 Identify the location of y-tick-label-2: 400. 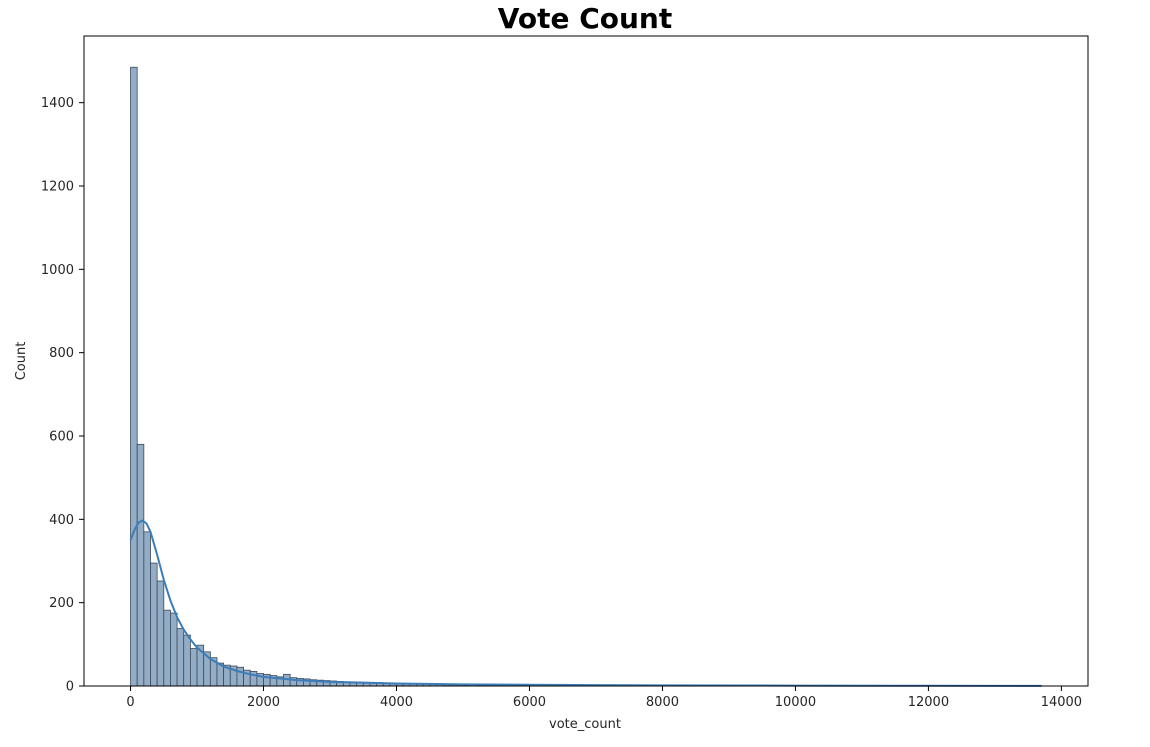
(61, 520).